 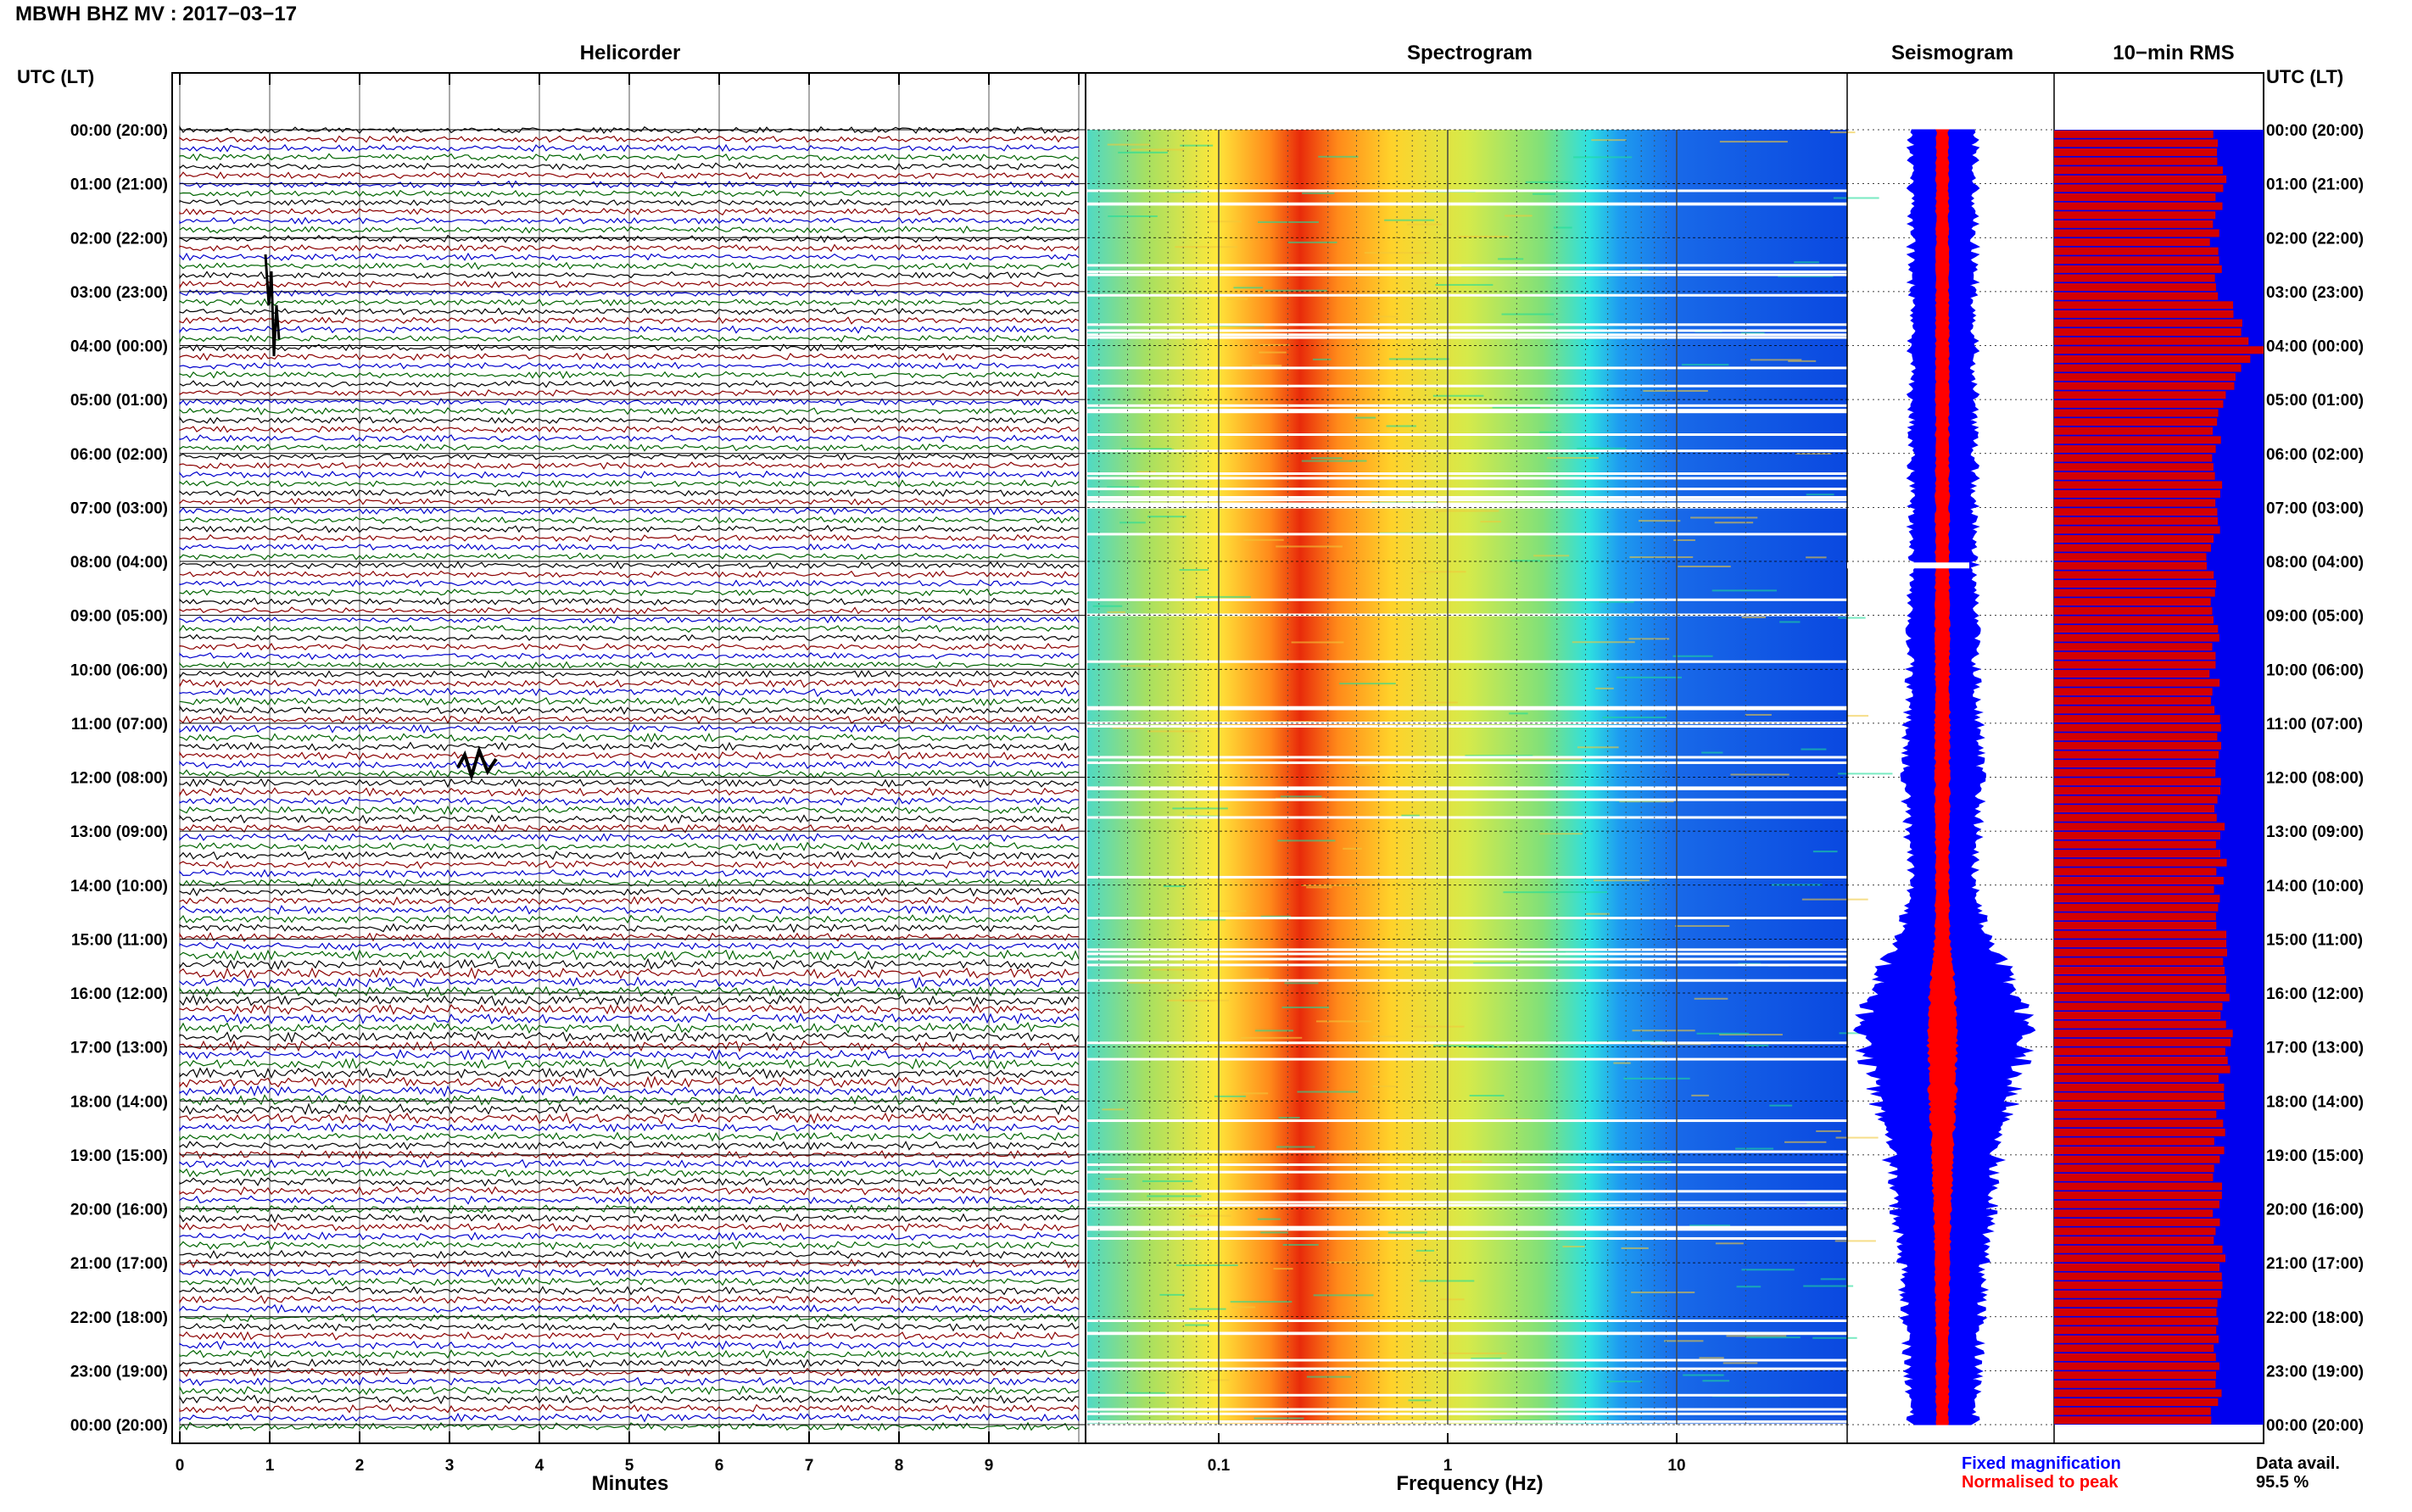 I want to click on x-axes: 0 1 2 3 4 5 6 7 8 9 0.1 1 10, so click(x=931, y=1453).